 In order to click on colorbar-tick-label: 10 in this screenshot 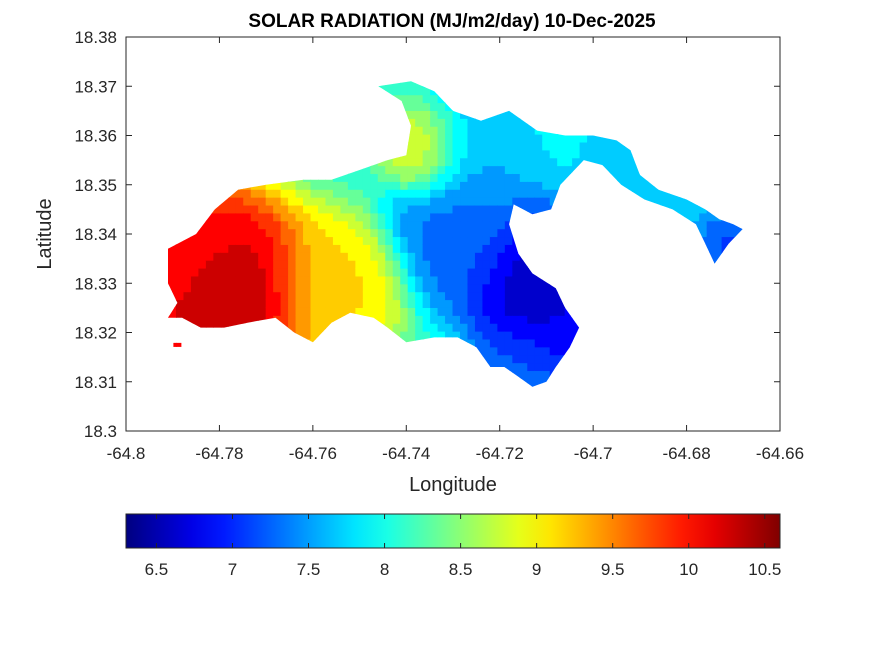, I will do `click(688, 569)`.